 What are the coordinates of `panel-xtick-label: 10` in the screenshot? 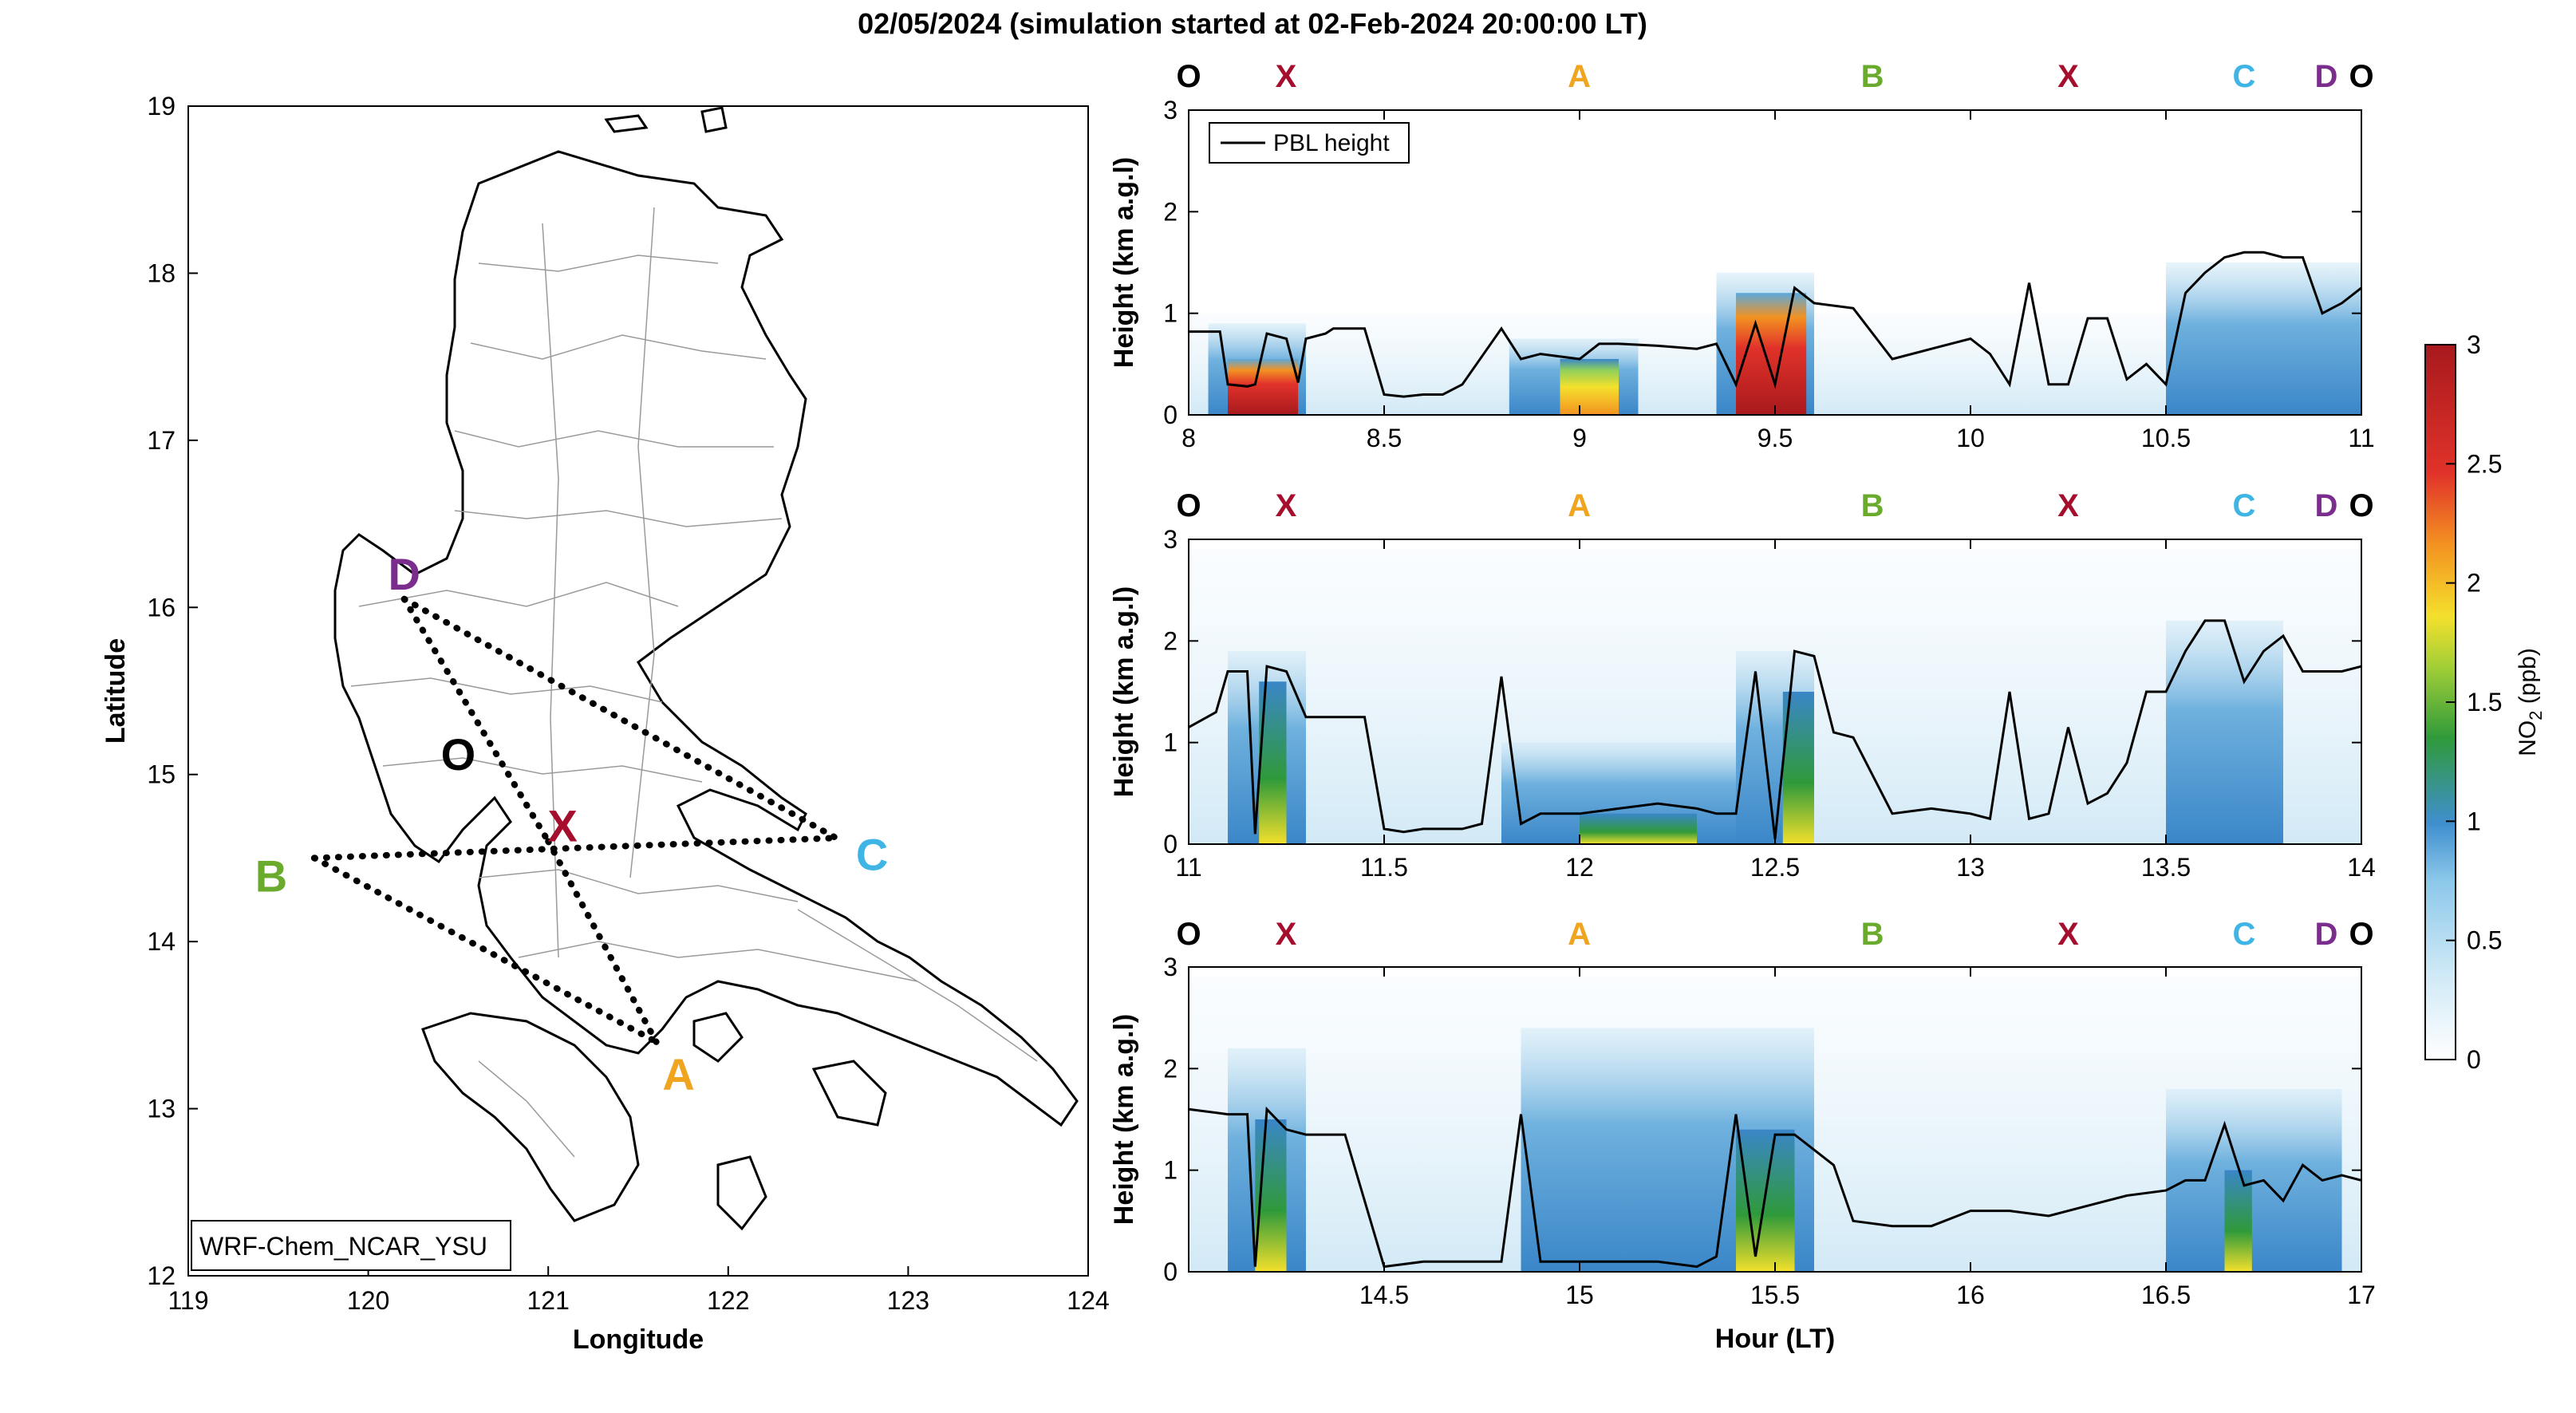 It's located at (1971, 438).